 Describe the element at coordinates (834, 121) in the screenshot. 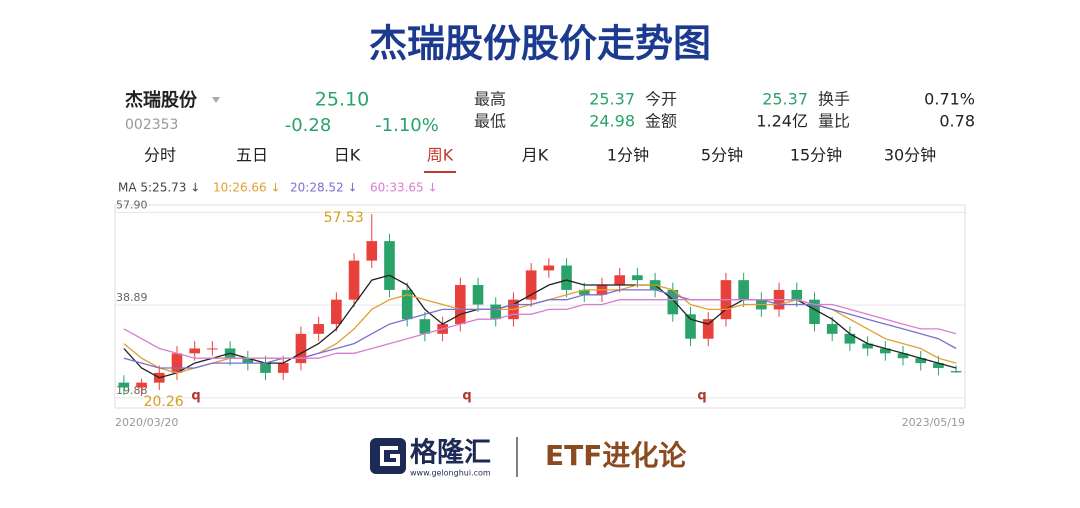

I see `stat-label: 量比` at that location.